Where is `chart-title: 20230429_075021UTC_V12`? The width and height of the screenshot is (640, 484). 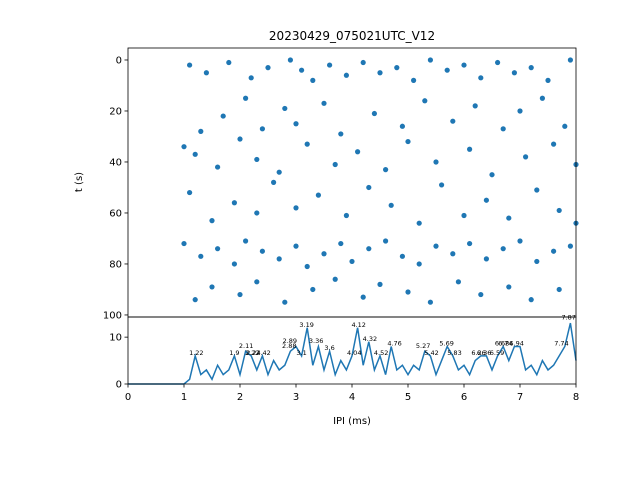 chart-title: 20230429_075021UTC_V12 is located at coordinates (352, 36).